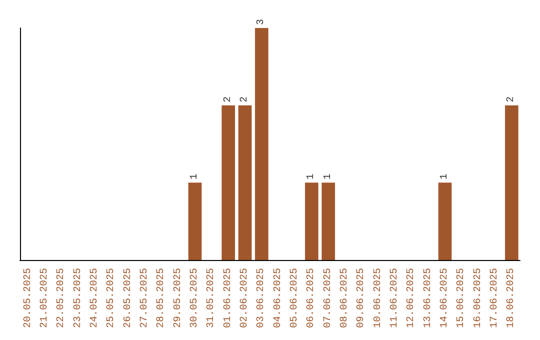  What do you see at coordinates (212, 298) in the screenshot?
I see `x-tick-label: 31.05.2025` at bounding box center [212, 298].